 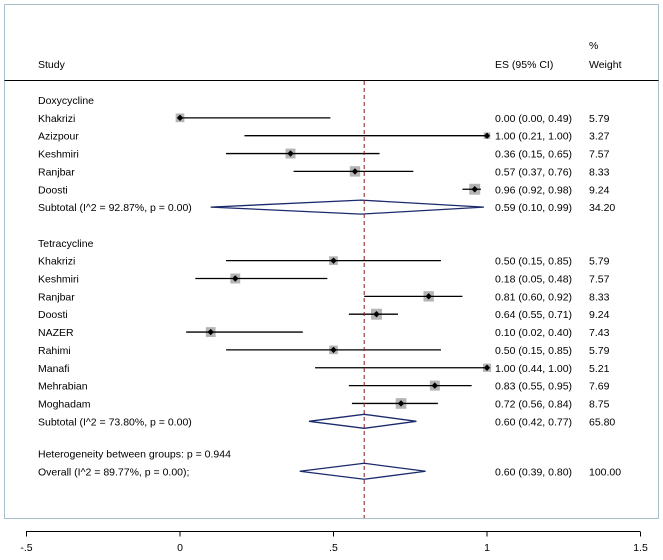 What do you see at coordinates (64, 404) in the screenshot?
I see `study-label: Moghadam` at bounding box center [64, 404].